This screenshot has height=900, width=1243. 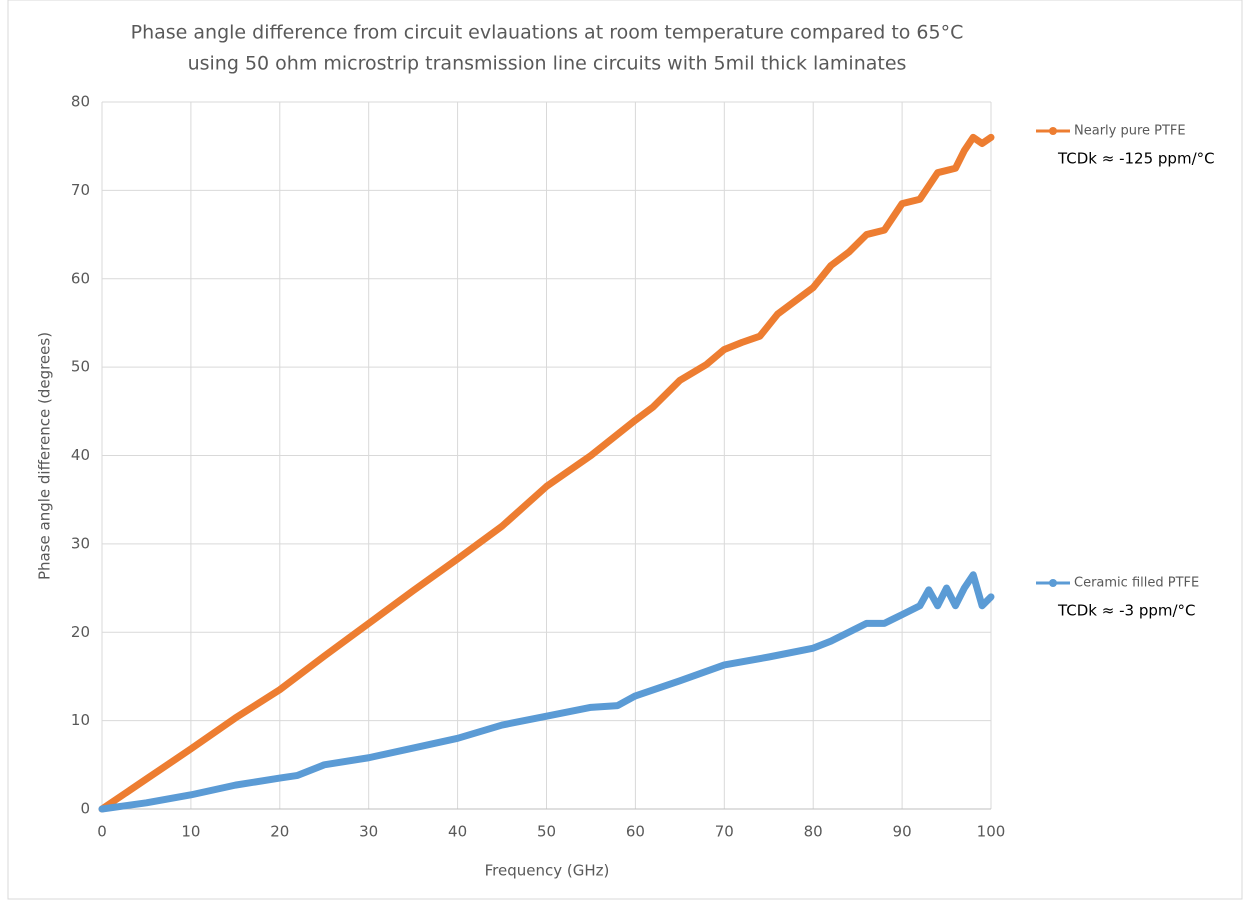 I want to click on x-tick-label: 70, so click(x=724, y=832).